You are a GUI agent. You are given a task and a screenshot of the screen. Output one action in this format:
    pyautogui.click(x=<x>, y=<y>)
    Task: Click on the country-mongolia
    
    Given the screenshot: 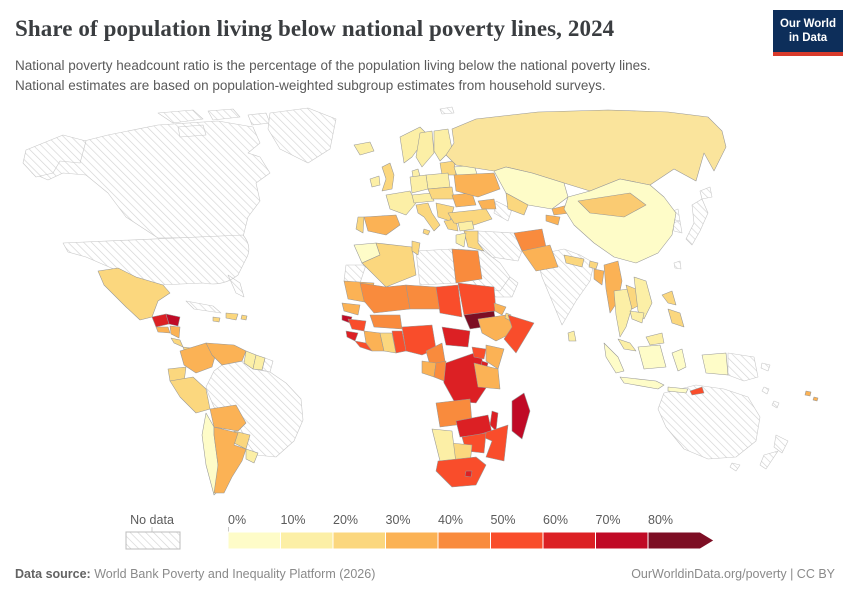 What is the action you would take?
    pyautogui.click(x=612, y=205)
    